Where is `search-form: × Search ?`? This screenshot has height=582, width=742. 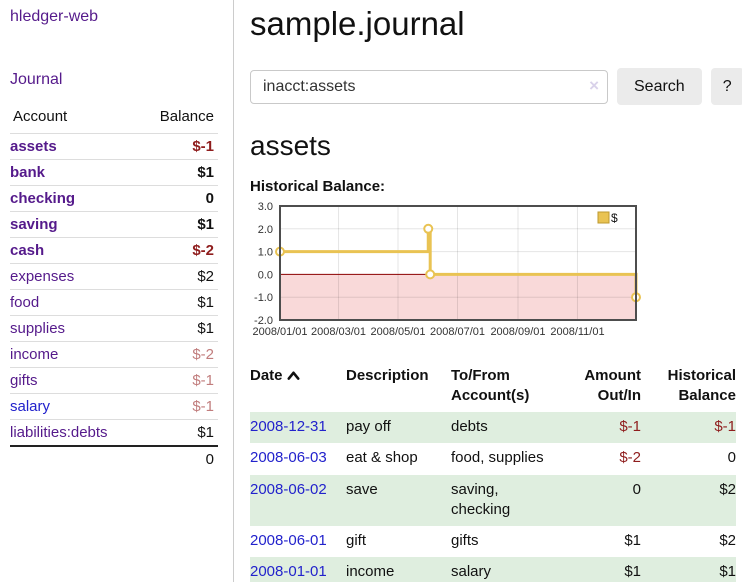 search-form: × Search ? is located at coordinates (496, 86).